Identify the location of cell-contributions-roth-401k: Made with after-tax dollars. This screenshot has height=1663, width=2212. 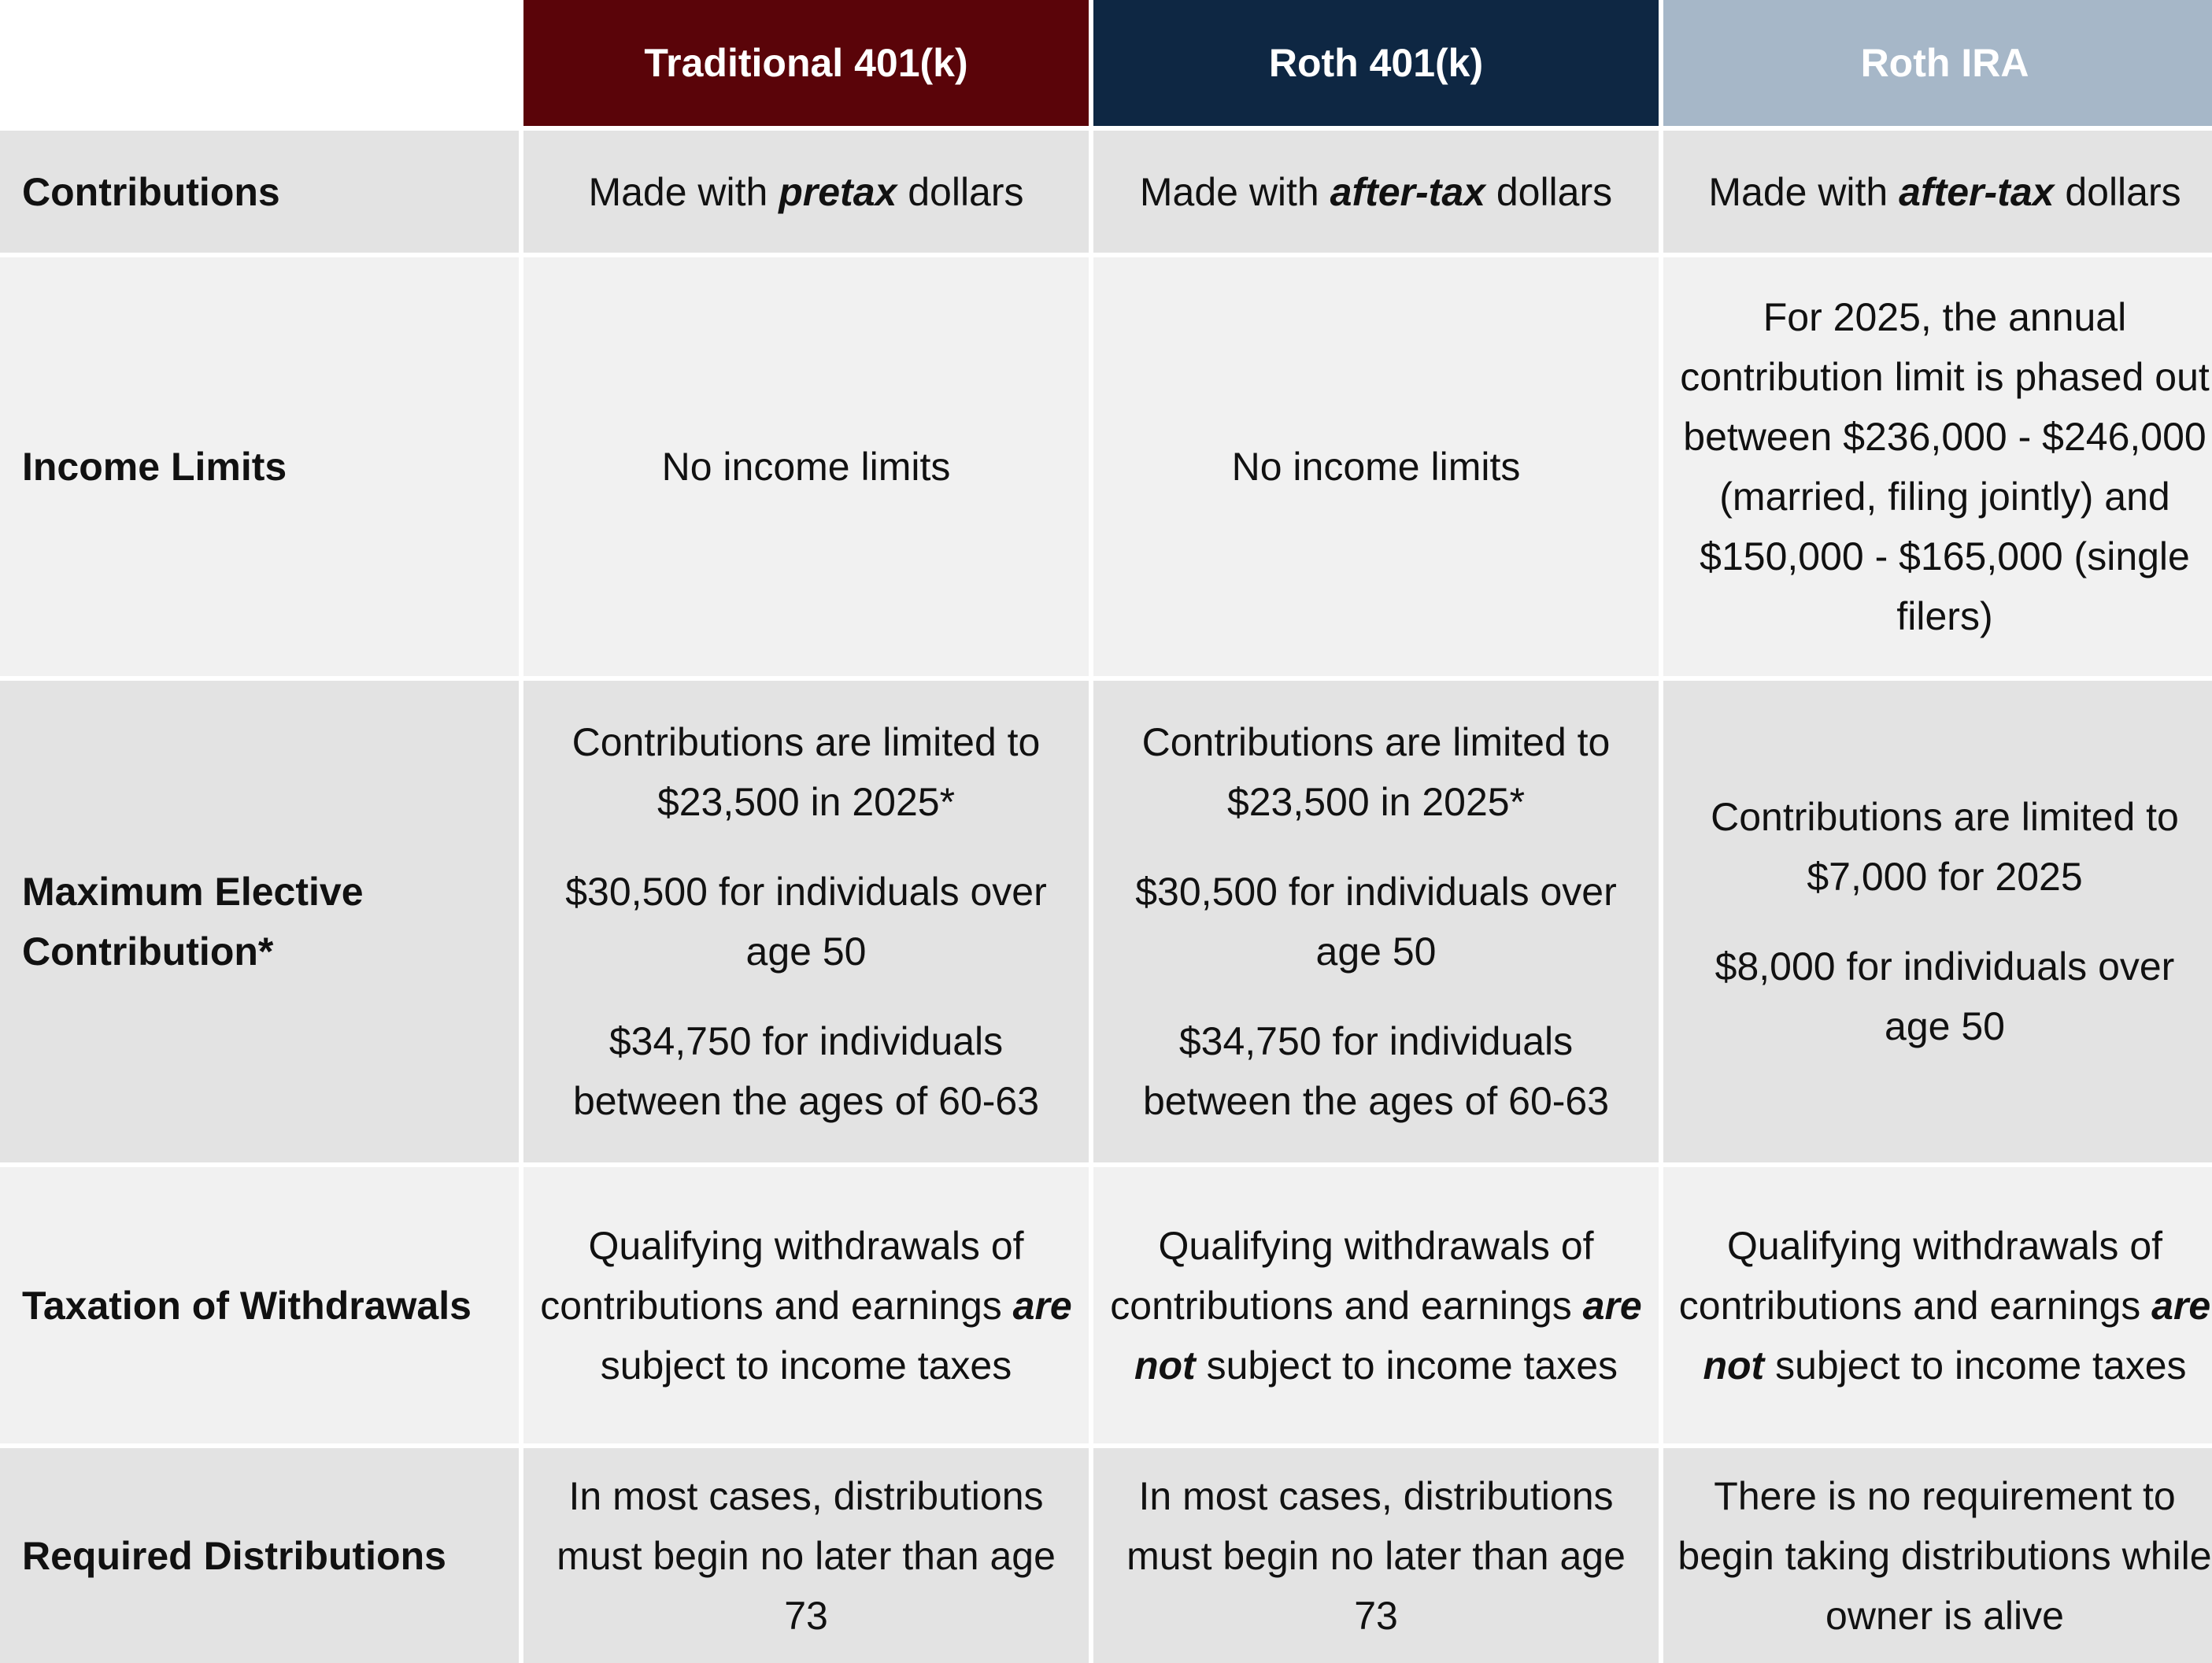
(1376, 192).